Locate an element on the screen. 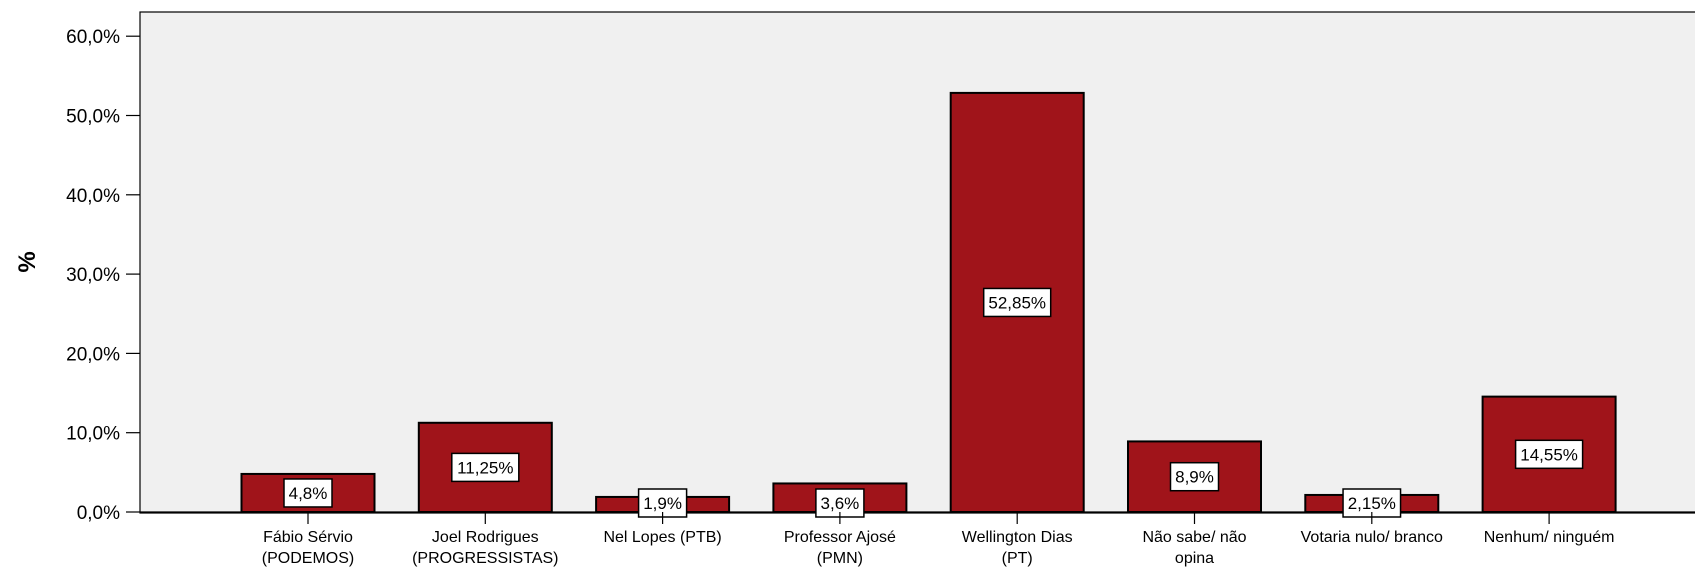 The image size is (1695, 572). x-tick-label: Wellington Dias (PT) is located at coordinates (1017, 548).